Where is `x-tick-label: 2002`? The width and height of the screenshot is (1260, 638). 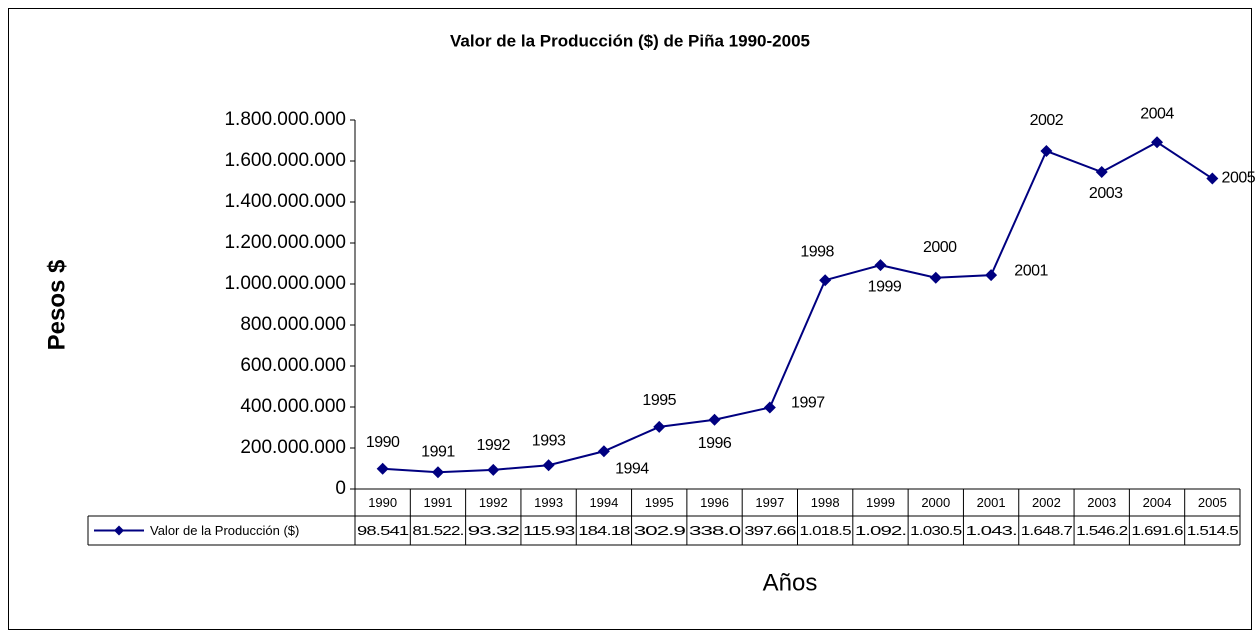
x-tick-label: 2002 is located at coordinates (1046, 502).